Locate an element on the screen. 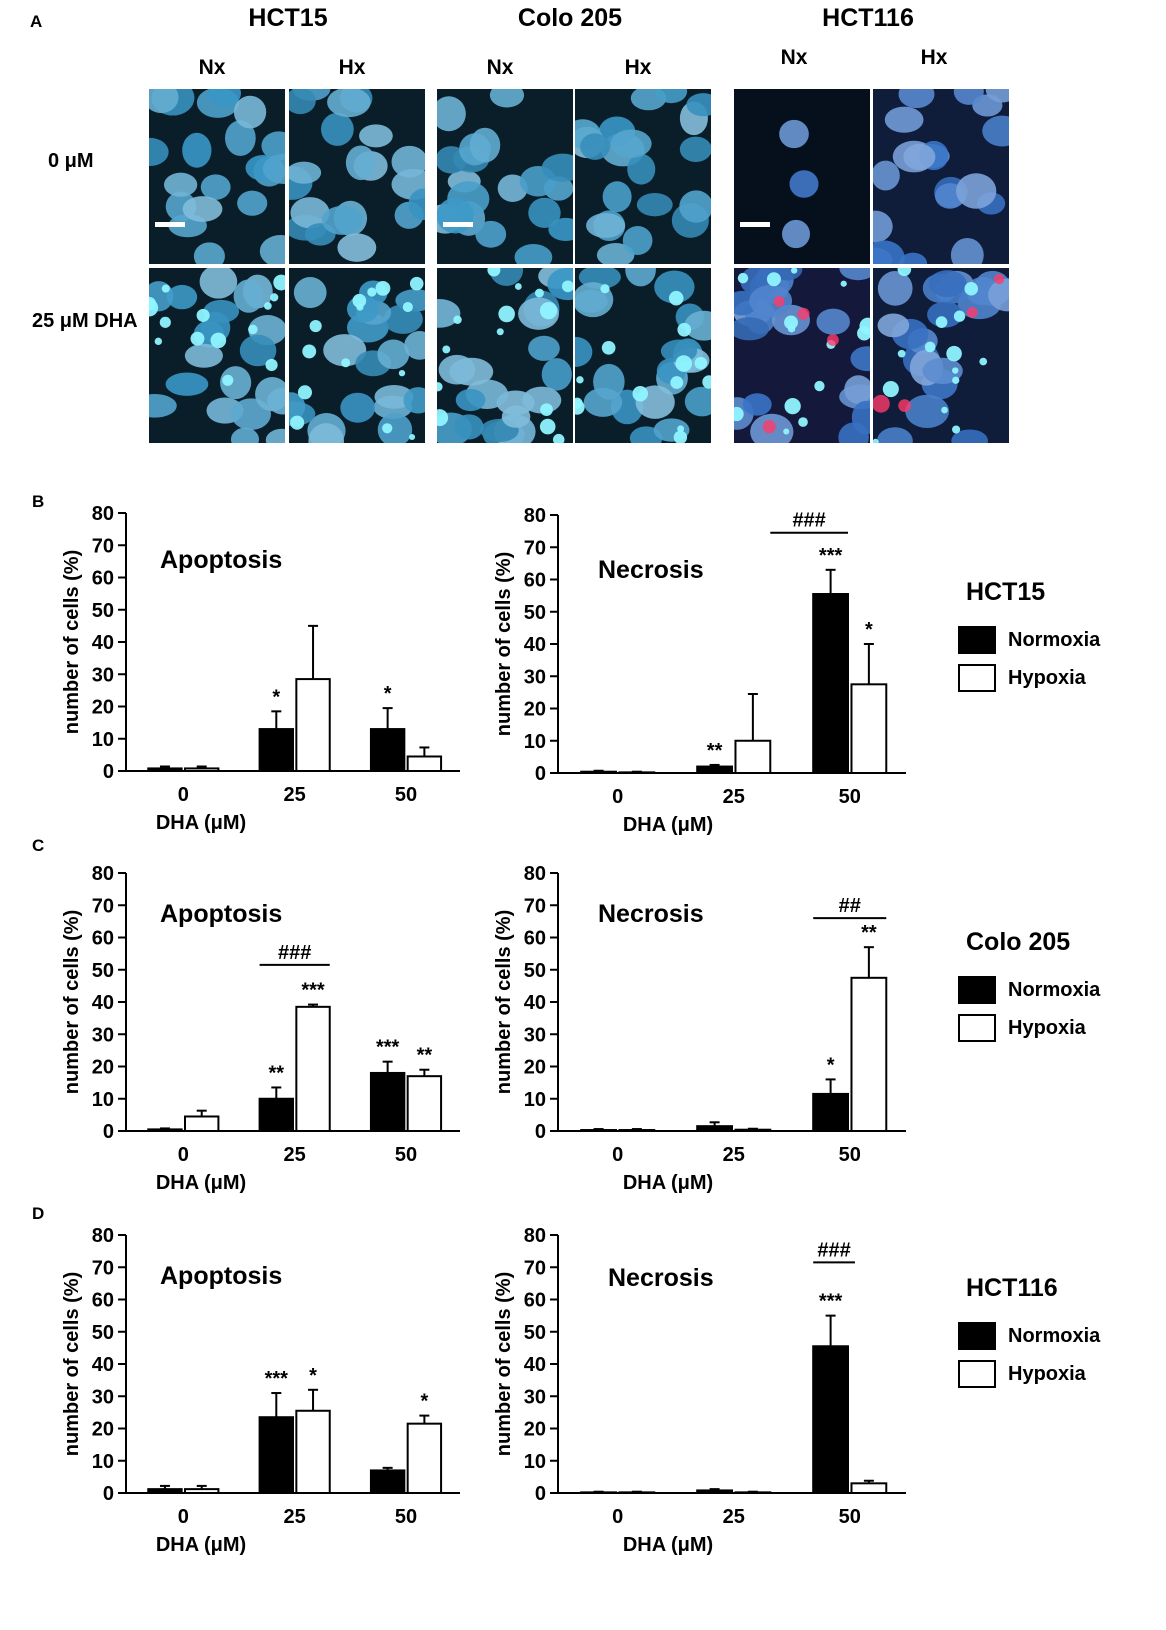  y-tick-label: 40 is located at coordinates (535, 645).